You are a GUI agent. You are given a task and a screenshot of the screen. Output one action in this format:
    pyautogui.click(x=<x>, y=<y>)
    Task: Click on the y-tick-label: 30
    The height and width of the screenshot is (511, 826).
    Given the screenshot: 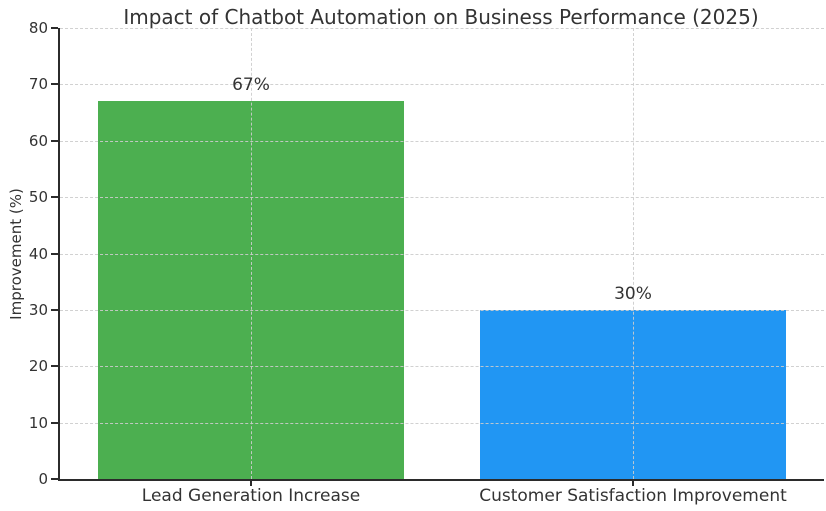 What is the action you would take?
    pyautogui.click(x=38, y=309)
    